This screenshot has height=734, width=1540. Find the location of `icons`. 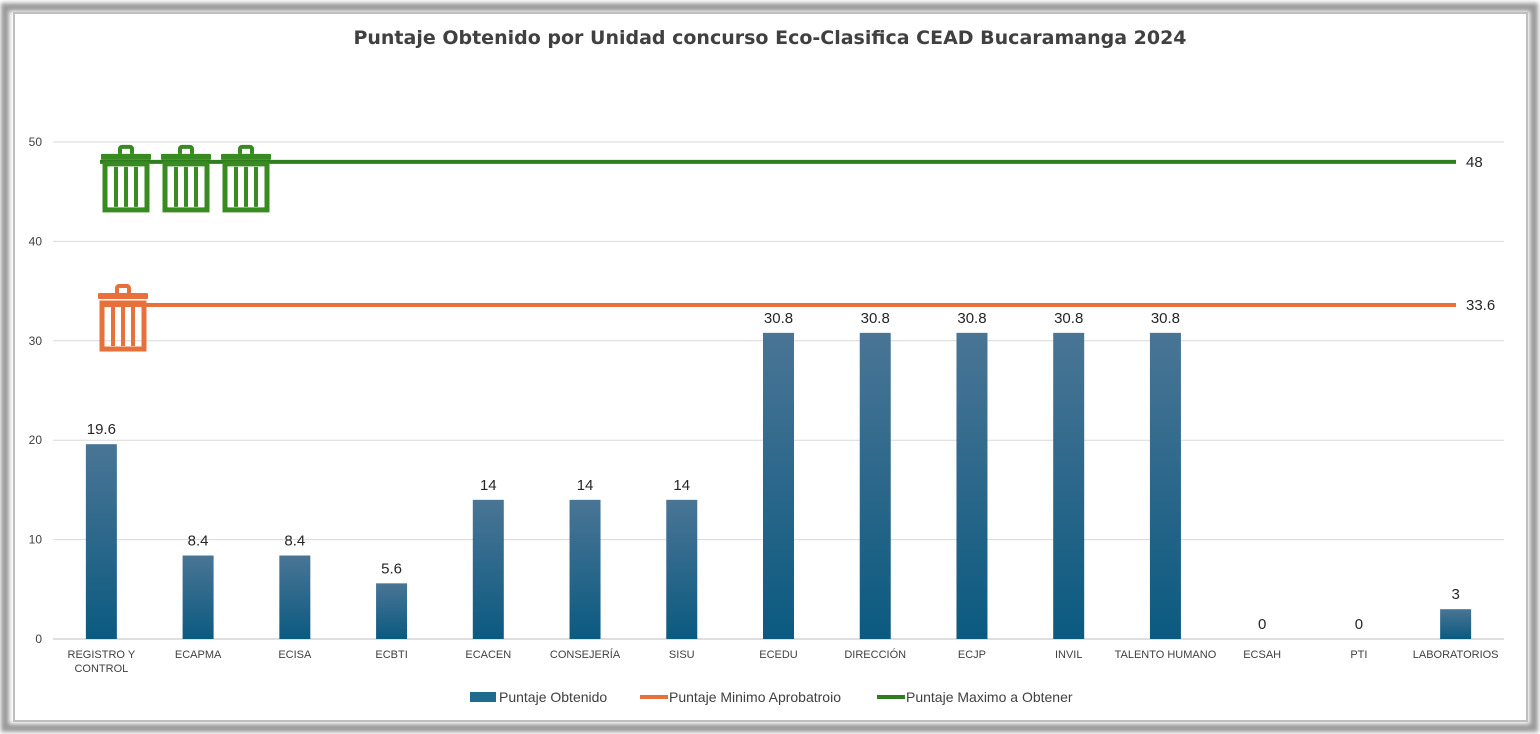

icons is located at coordinates (184, 248).